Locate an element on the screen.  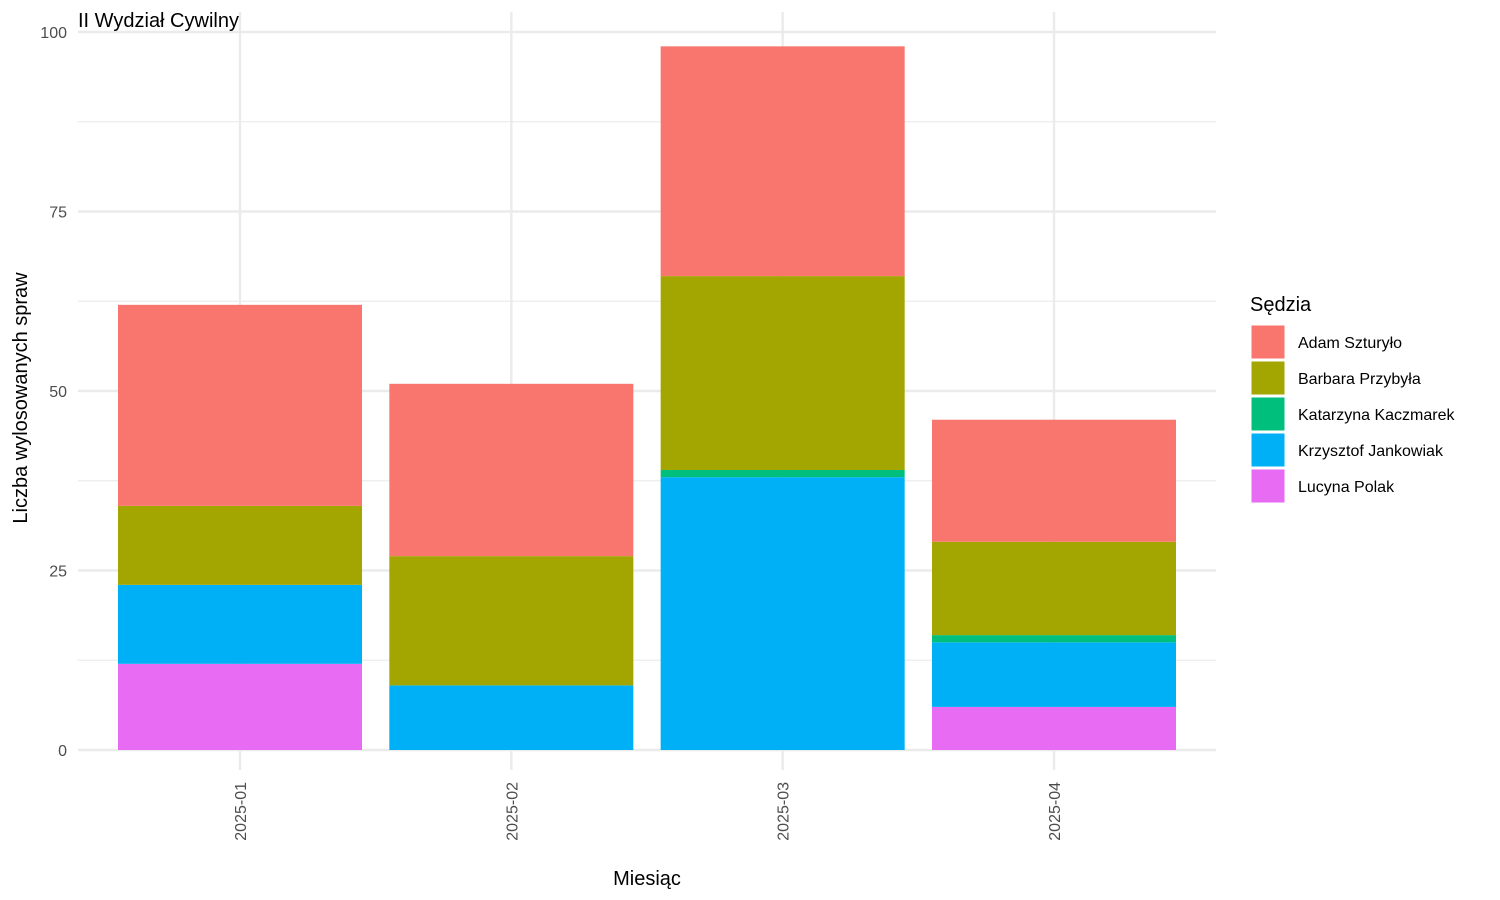
y-axis-title: Liczba wylosowanych spraw is located at coordinates (21, 398).